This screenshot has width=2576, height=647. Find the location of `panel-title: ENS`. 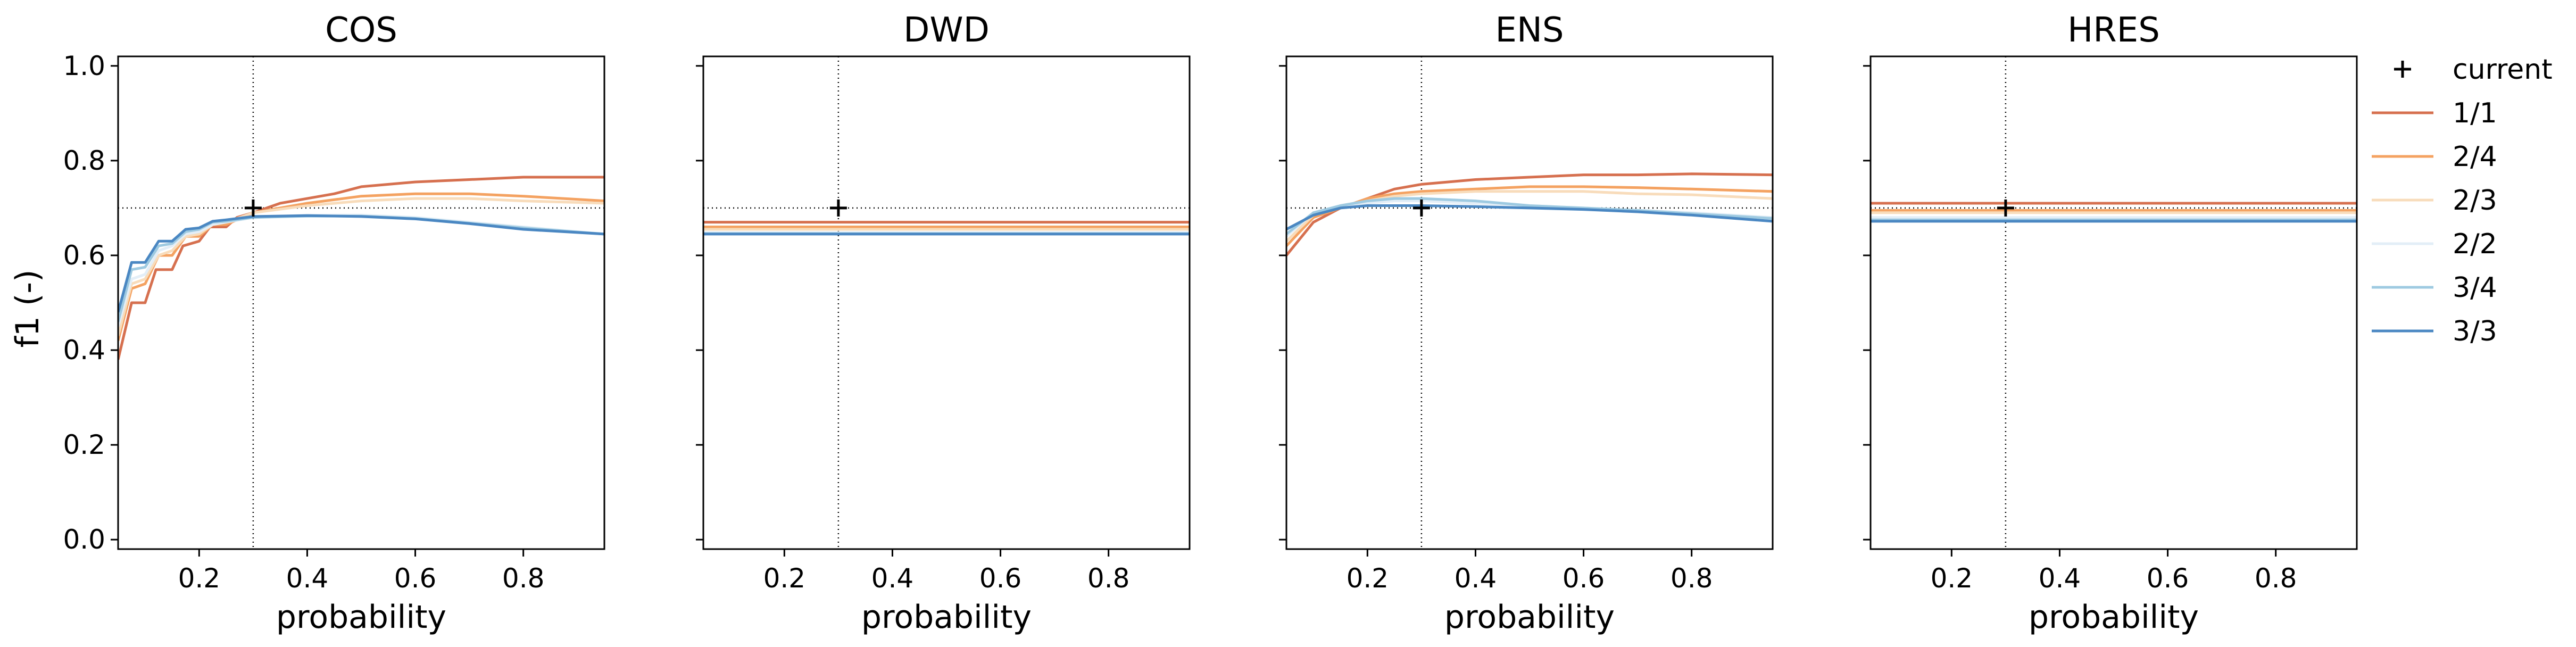

panel-title: ENS is located at coordinates (1529, 30).